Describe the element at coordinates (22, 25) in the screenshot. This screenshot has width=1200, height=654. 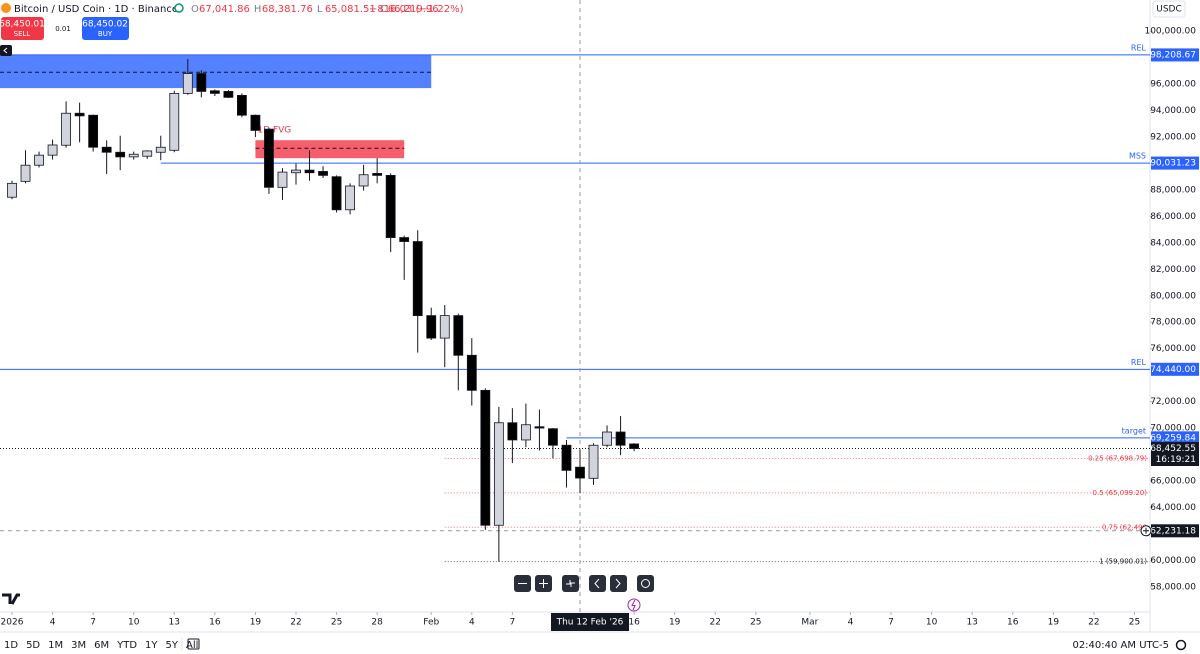
I see `sell-price: 68,450.01` at that location.